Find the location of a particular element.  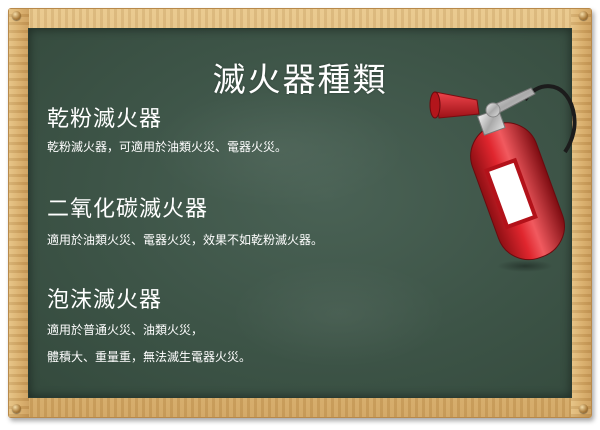

section-text-foam-line1: 適用於普通火災、油類火災， is located at coordinates (125, 330).